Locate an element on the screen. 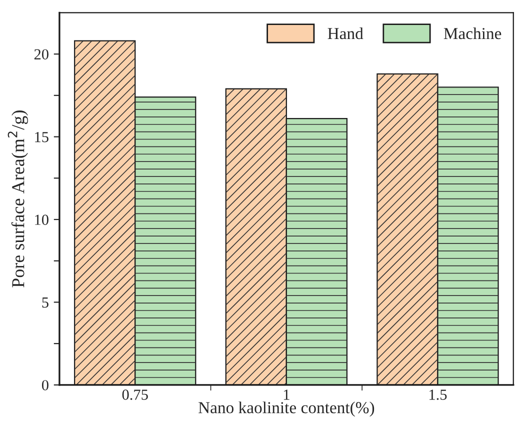 This screenshot has height=423, width=517. x-tick-label: 0.75 is located at coordinates (135, 395).